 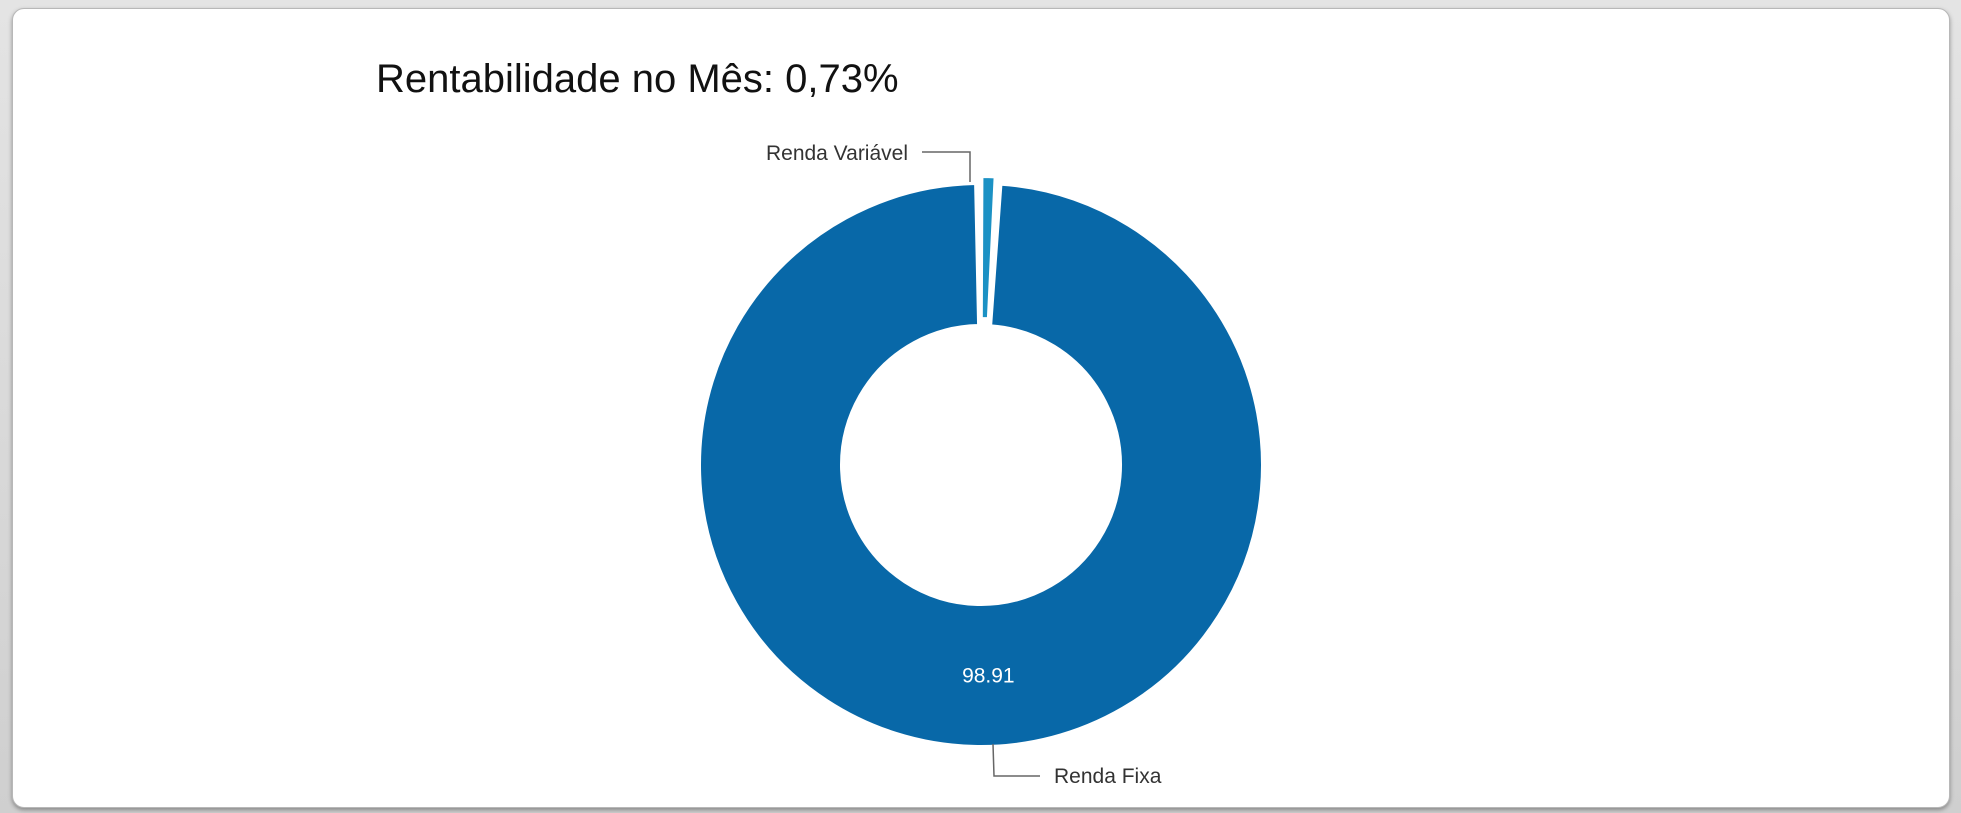 I want to click on category-label-renda-variavel: Renda Variável, so click(x=837, y=153).